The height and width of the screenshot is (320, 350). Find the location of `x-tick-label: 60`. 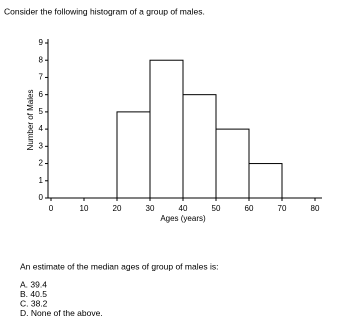

x-tick-label: 60 is located at coordinates (249, 208).